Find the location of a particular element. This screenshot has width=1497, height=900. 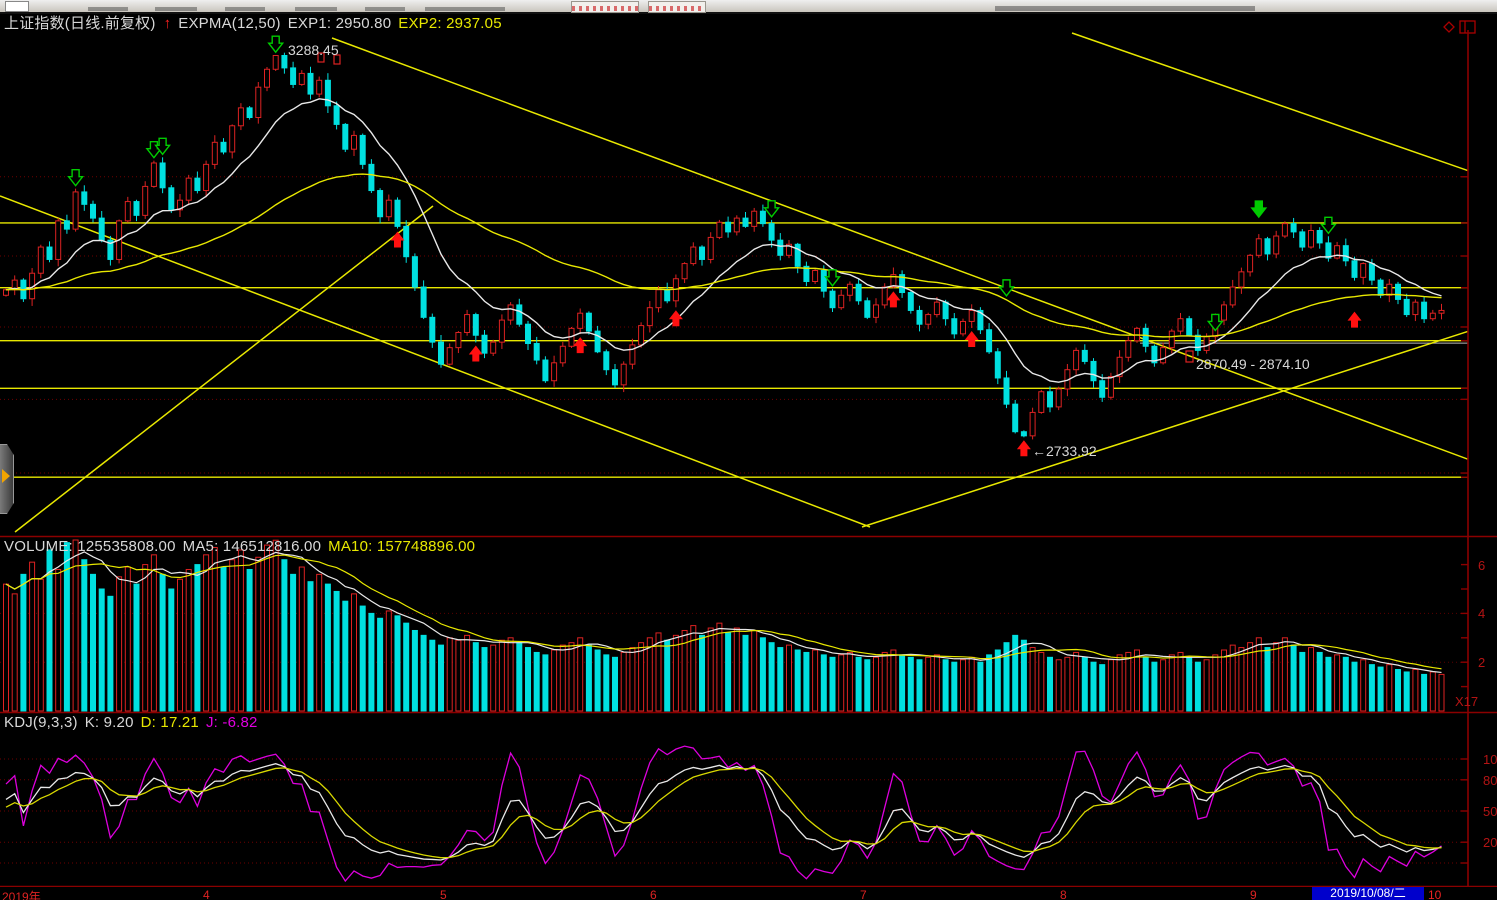

month-label: 7 is located at coordinates (863, 894).